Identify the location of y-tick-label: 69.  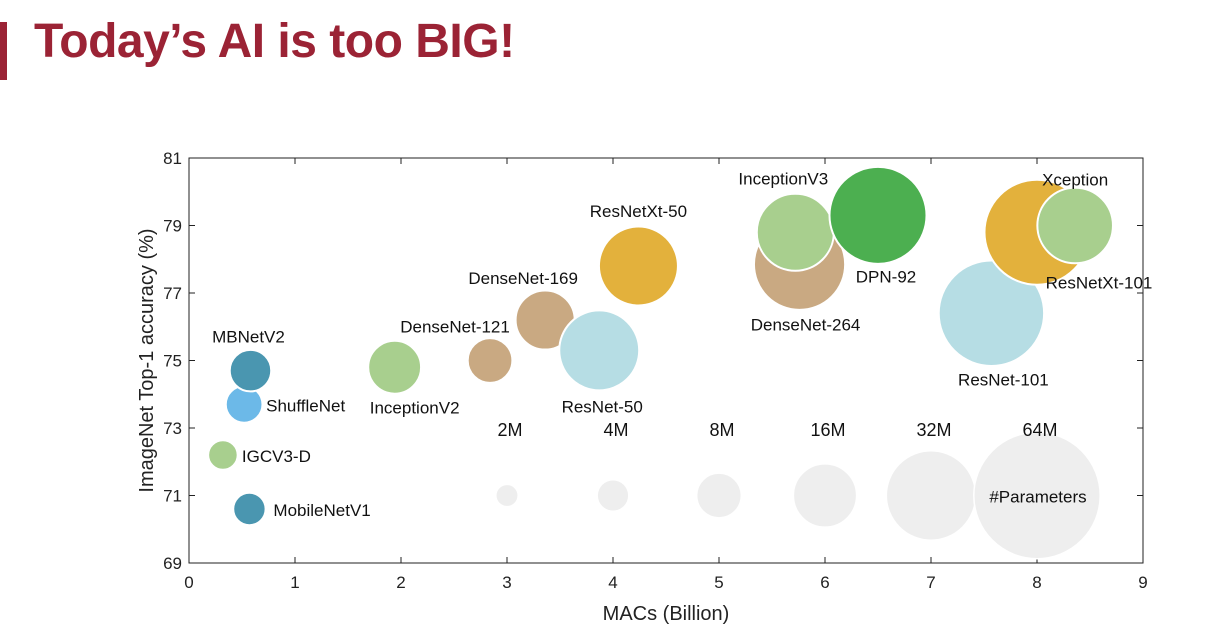
(172, 563).